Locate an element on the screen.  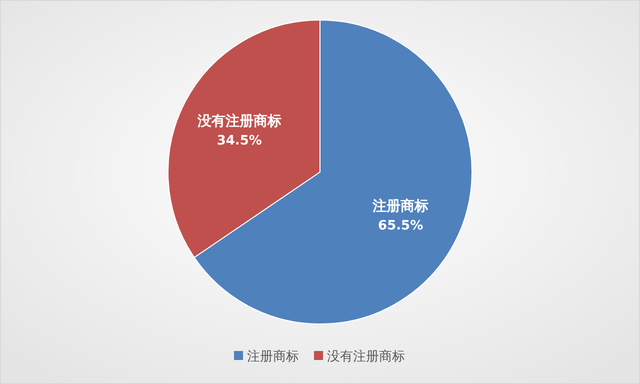
data-label: 34.5% is located at coordinates (239, 140).